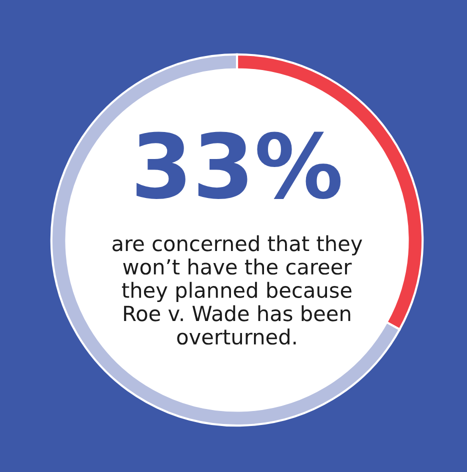  I want to click on data-label: 33%, so click(238, 165).